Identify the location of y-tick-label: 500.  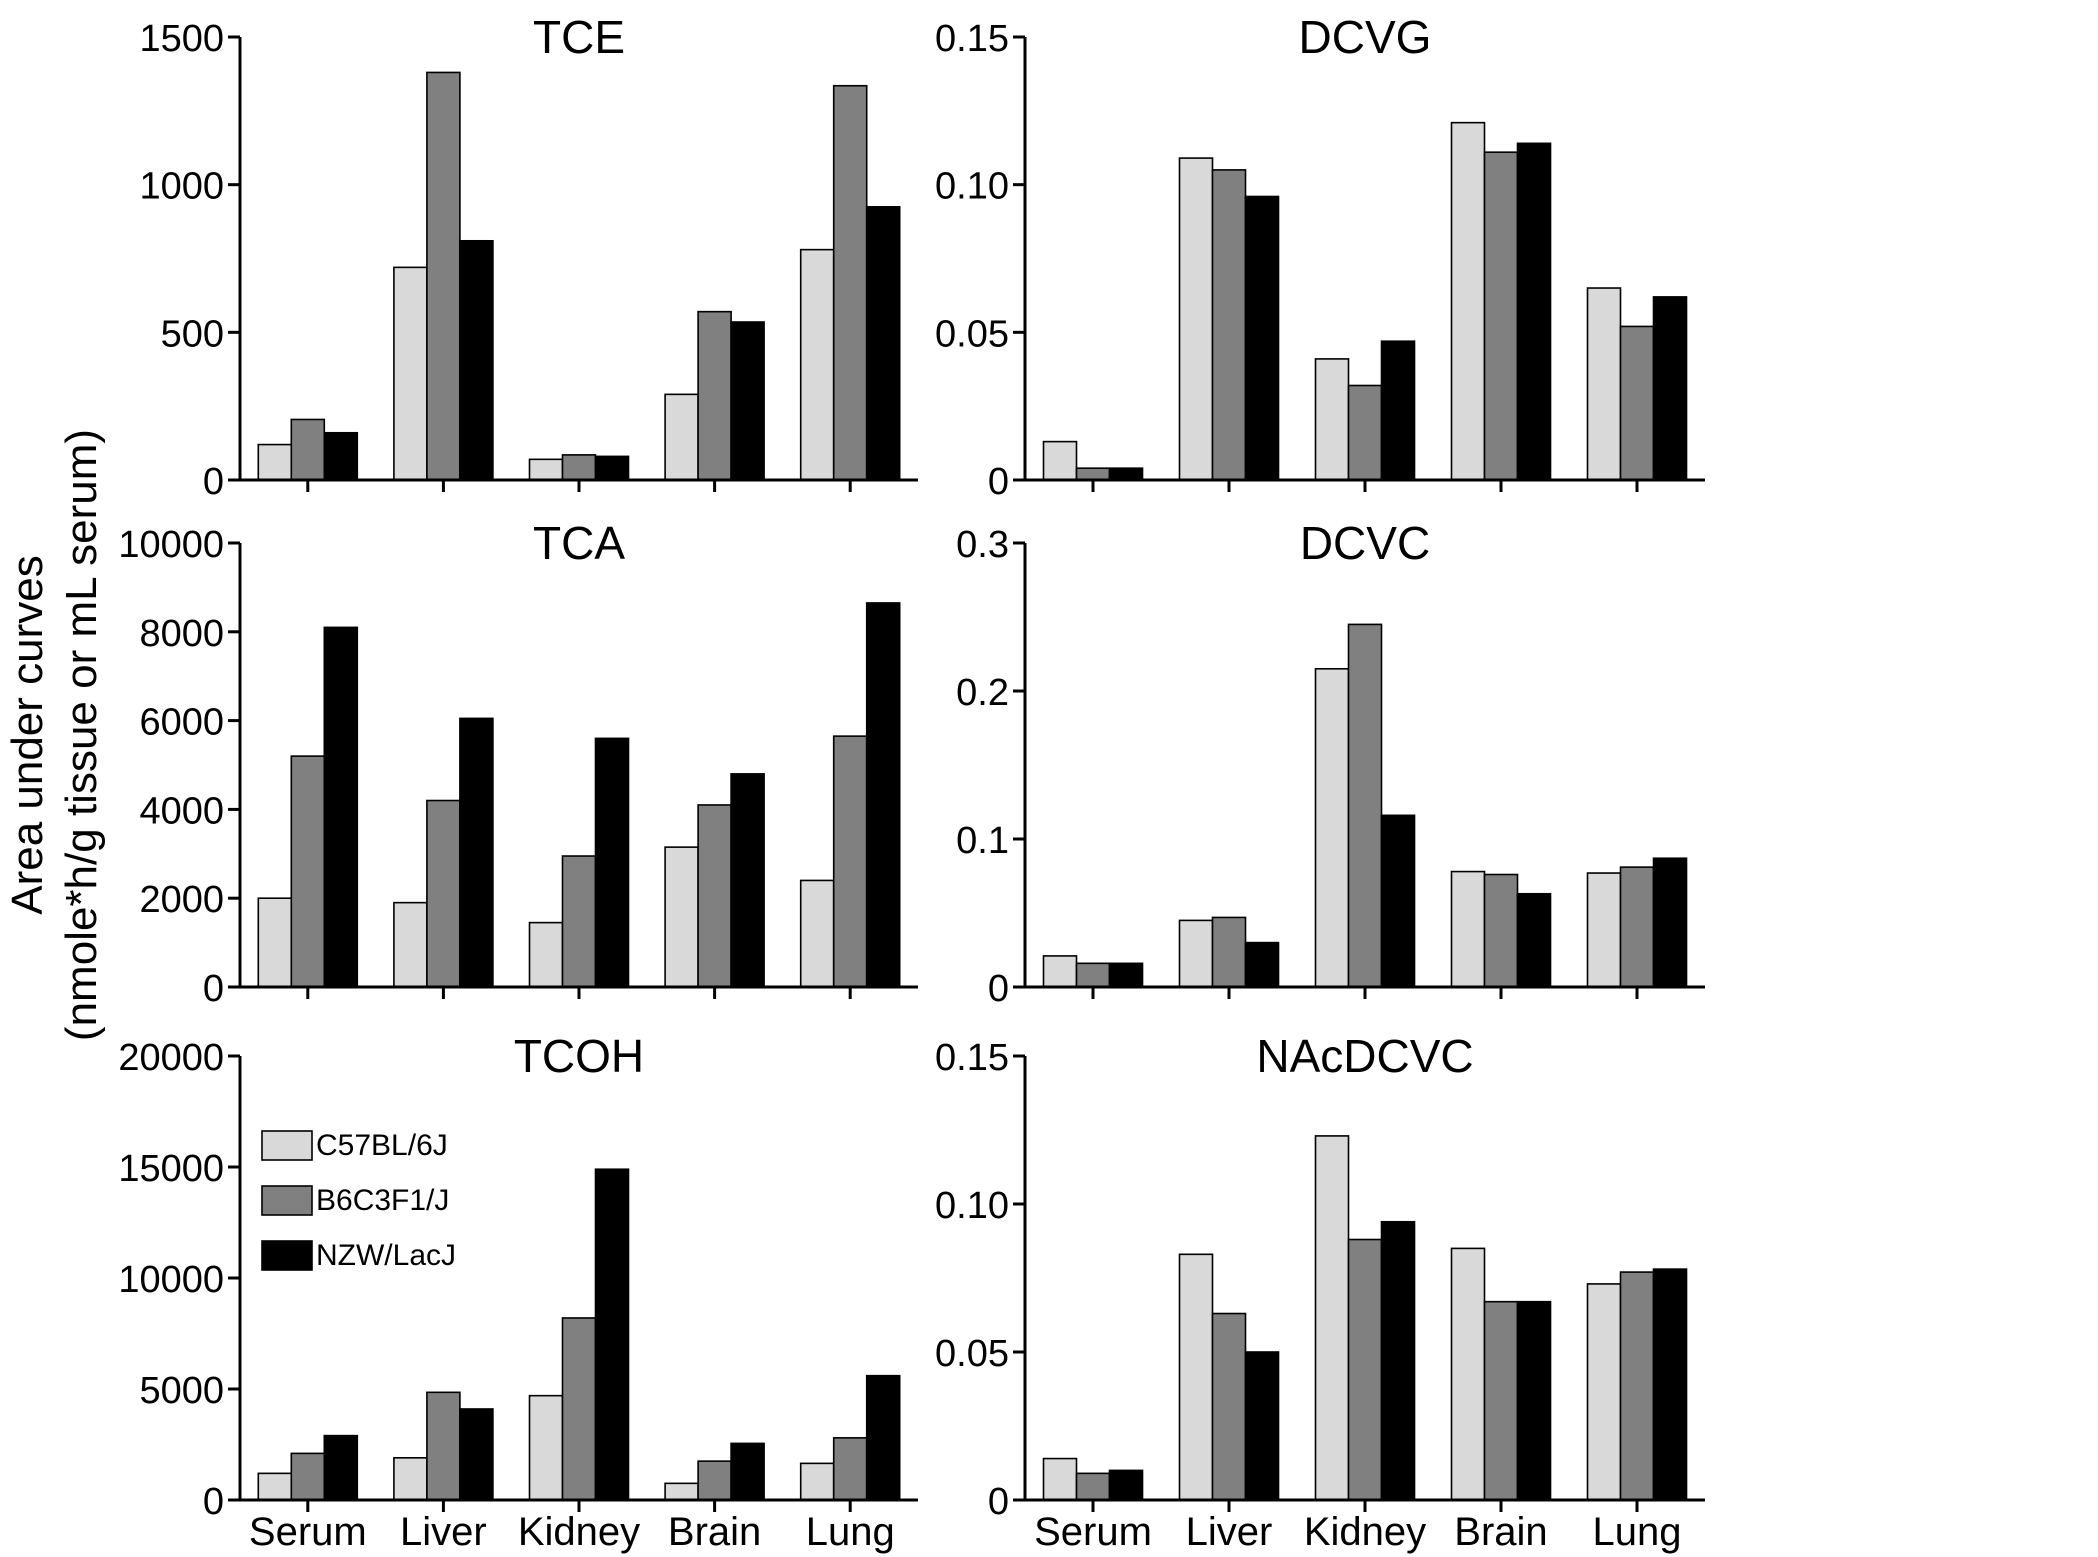
(192, 334).